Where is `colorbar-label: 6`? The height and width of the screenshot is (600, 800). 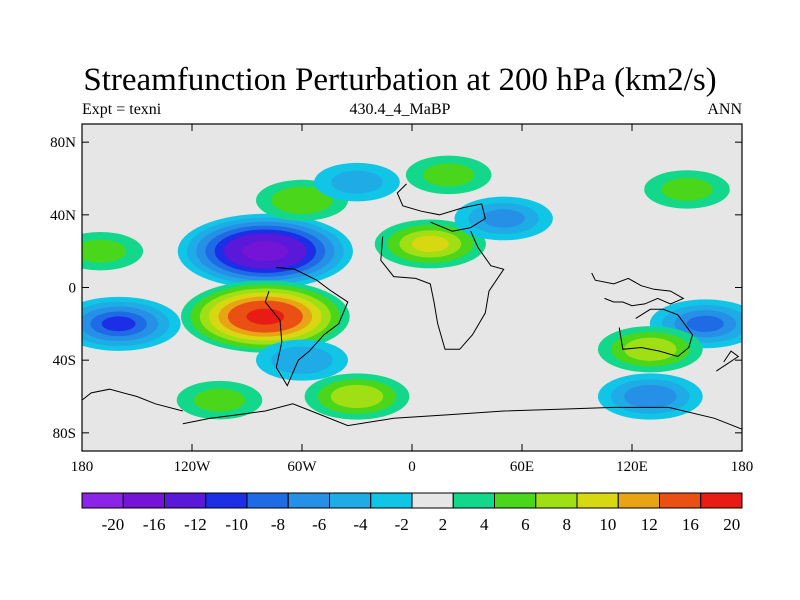
colorbar-label: 6 is located at coordinates (525, 524).